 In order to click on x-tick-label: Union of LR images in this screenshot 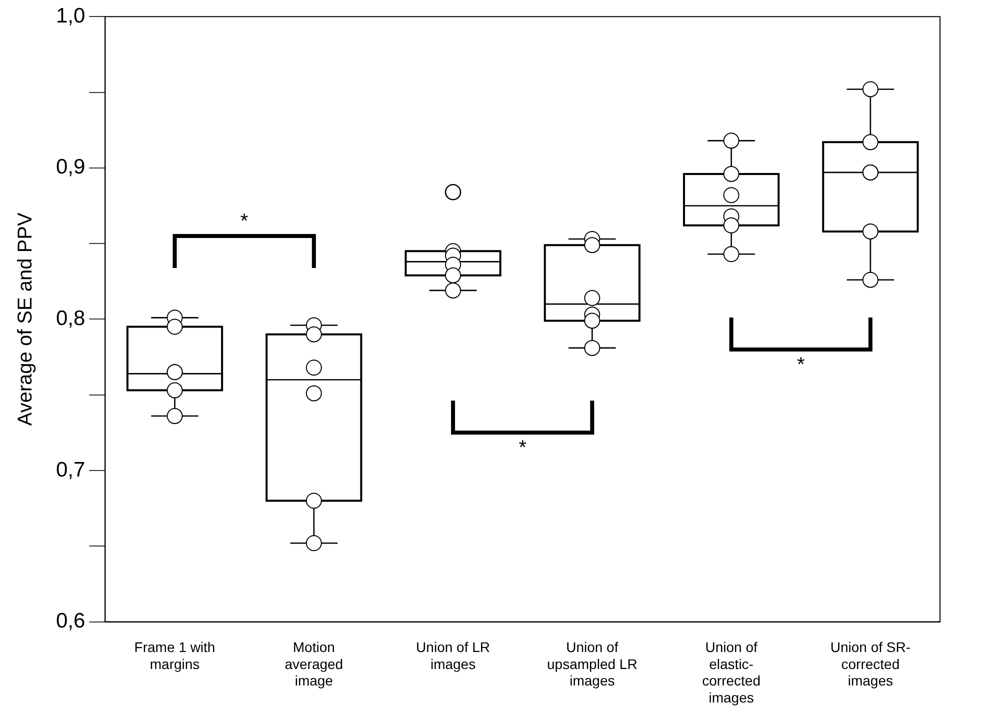, I will do `click(453, 655)`.